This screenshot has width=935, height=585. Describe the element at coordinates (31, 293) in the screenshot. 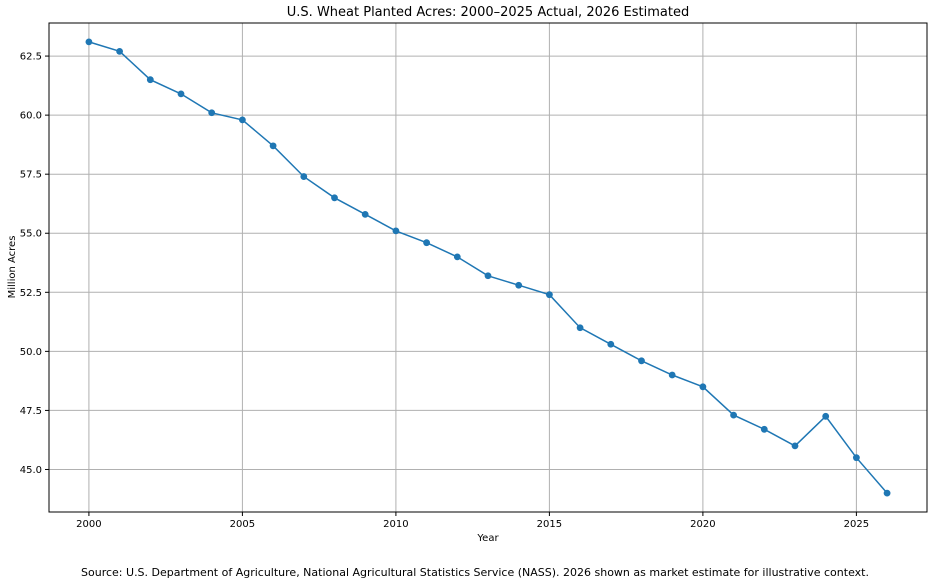

I see `y-tick-label: 52.5` at that location.